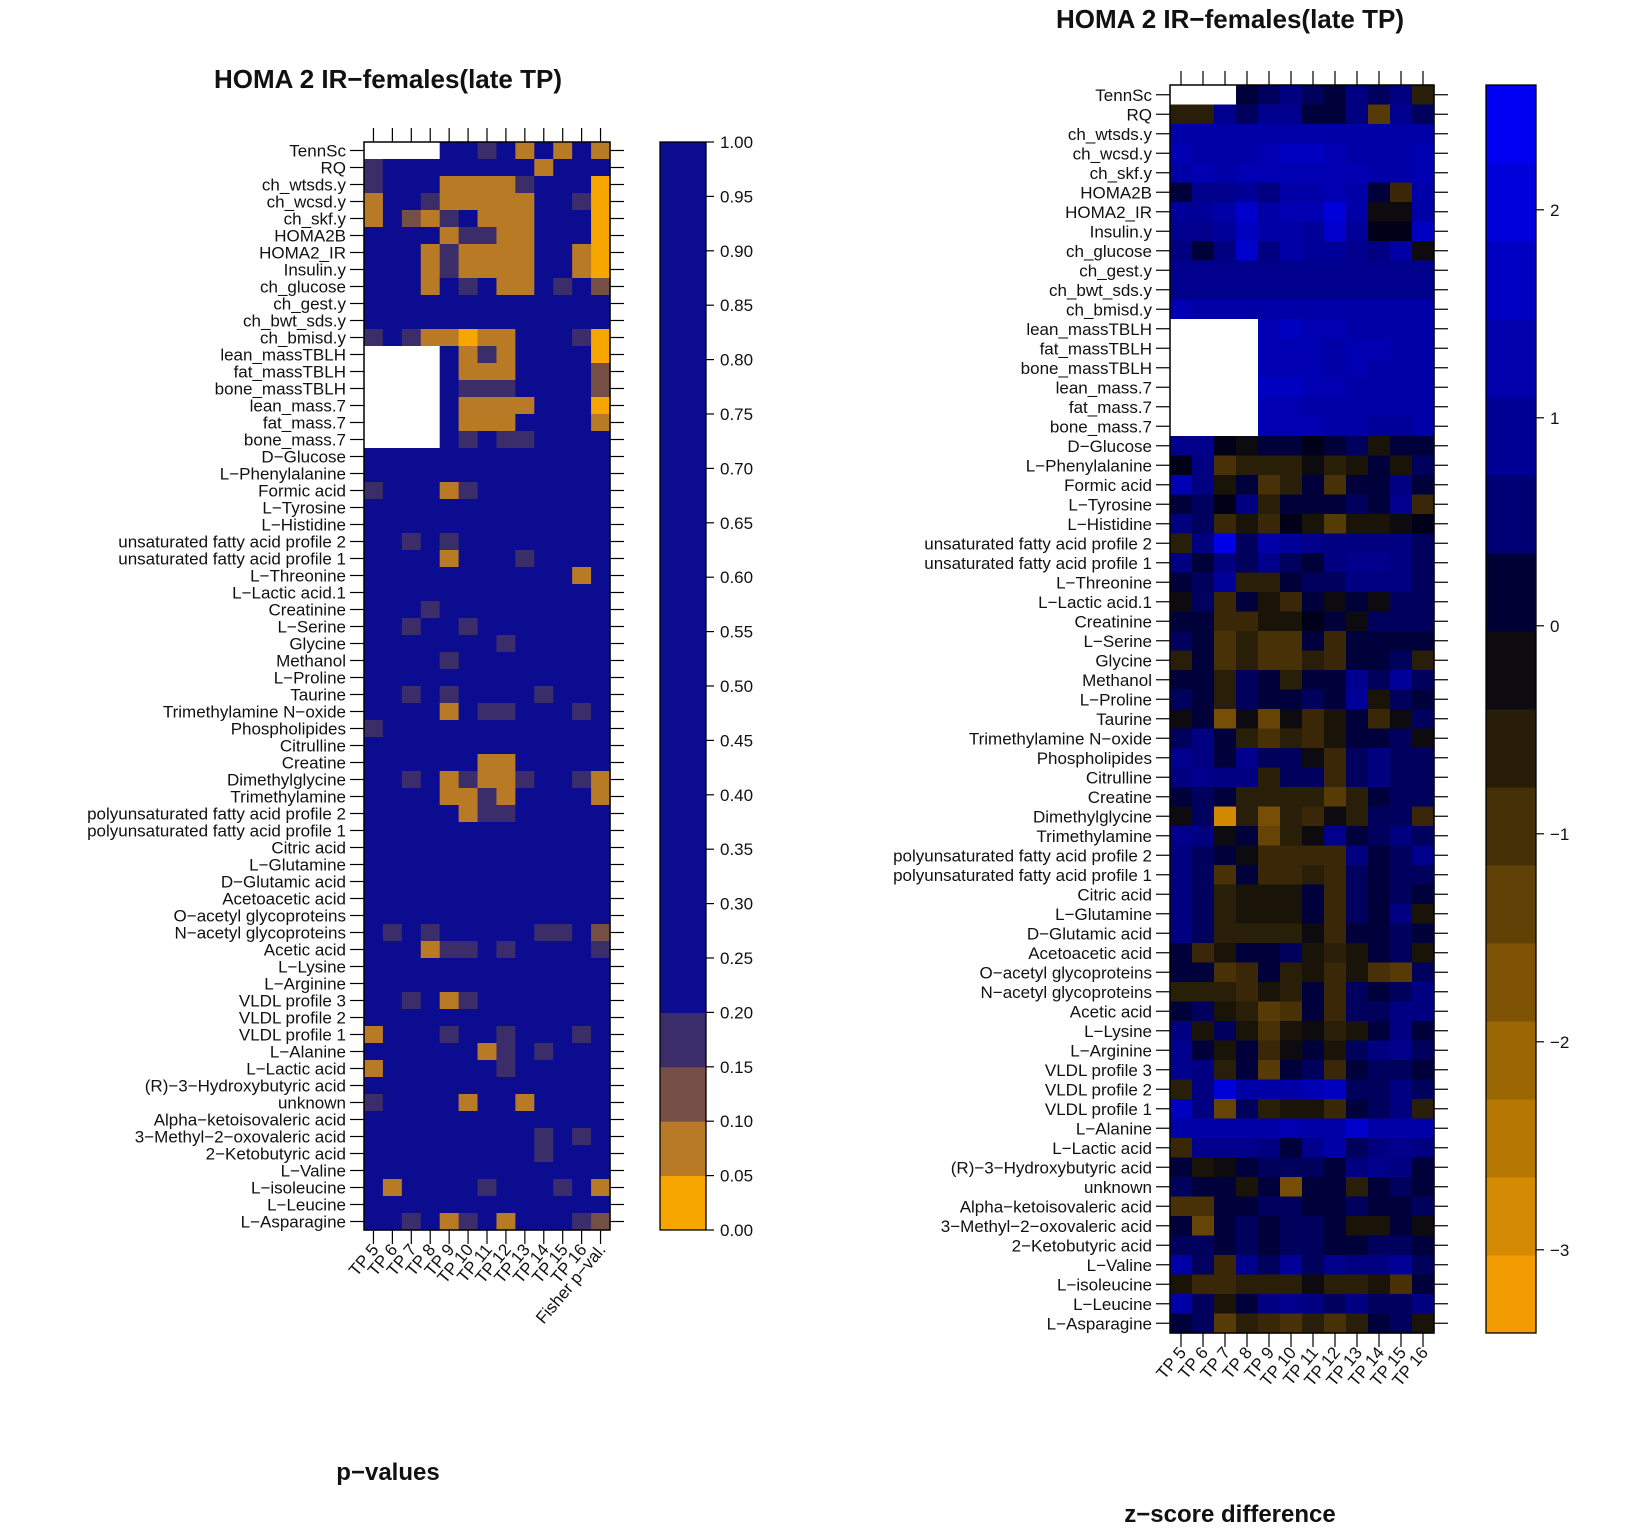 The width and height of the screenshot is (1650, 1531). I want to click on row-label: ch_wcsd.y, so click(307, 202).